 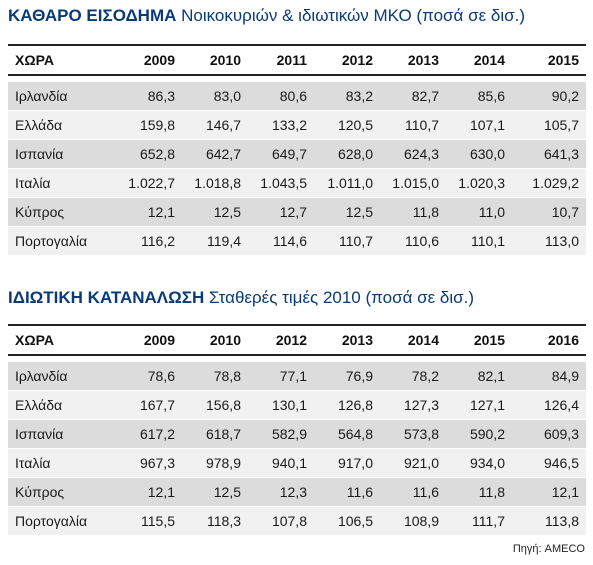 I want to click on value-cell: 1.020,3, so click(x=479, y=183).